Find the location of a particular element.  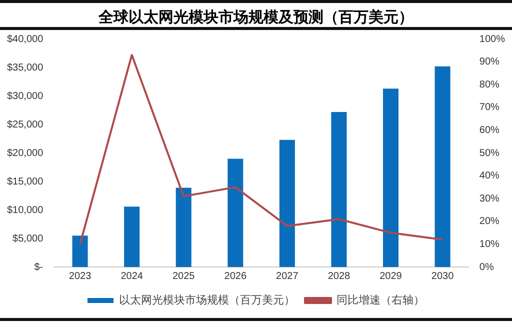

y2-tick-label: 0% is located at coordinates (486, 267).